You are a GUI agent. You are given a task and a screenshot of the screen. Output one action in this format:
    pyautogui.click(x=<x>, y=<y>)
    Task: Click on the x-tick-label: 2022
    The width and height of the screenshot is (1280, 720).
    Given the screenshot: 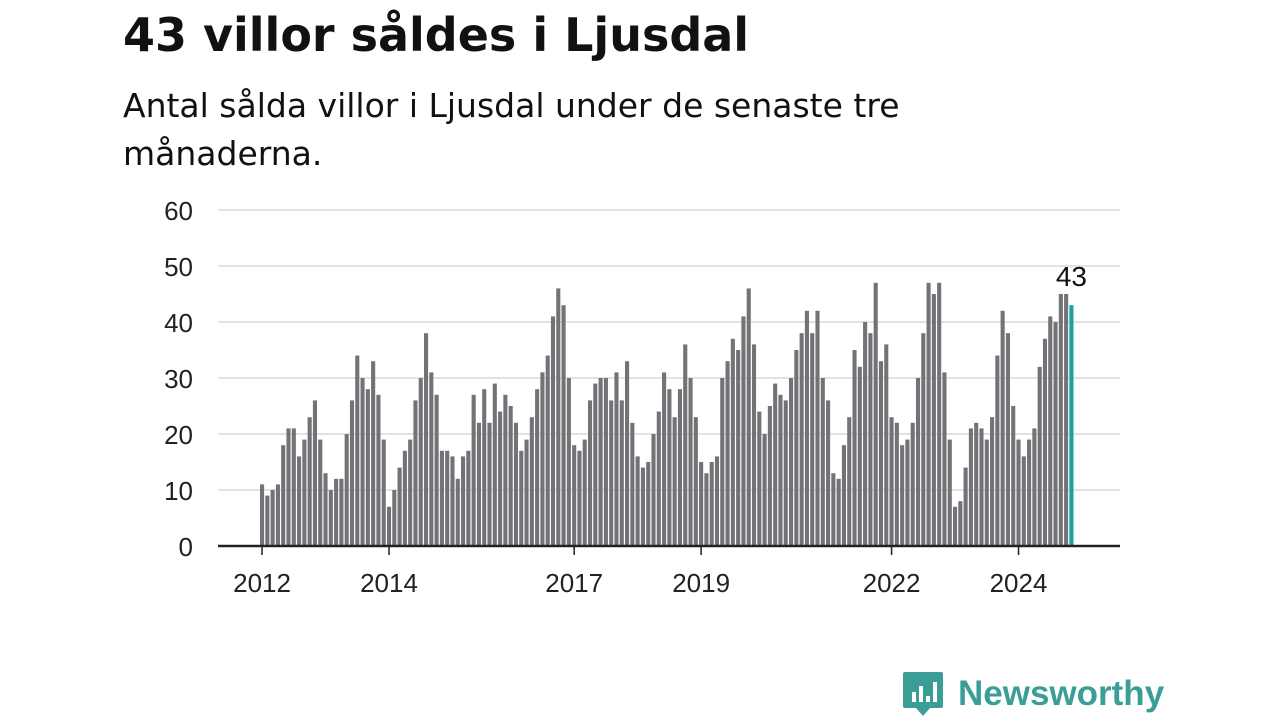 What is the action you would take?
    pyautogui.click(x=892, y=583)
    